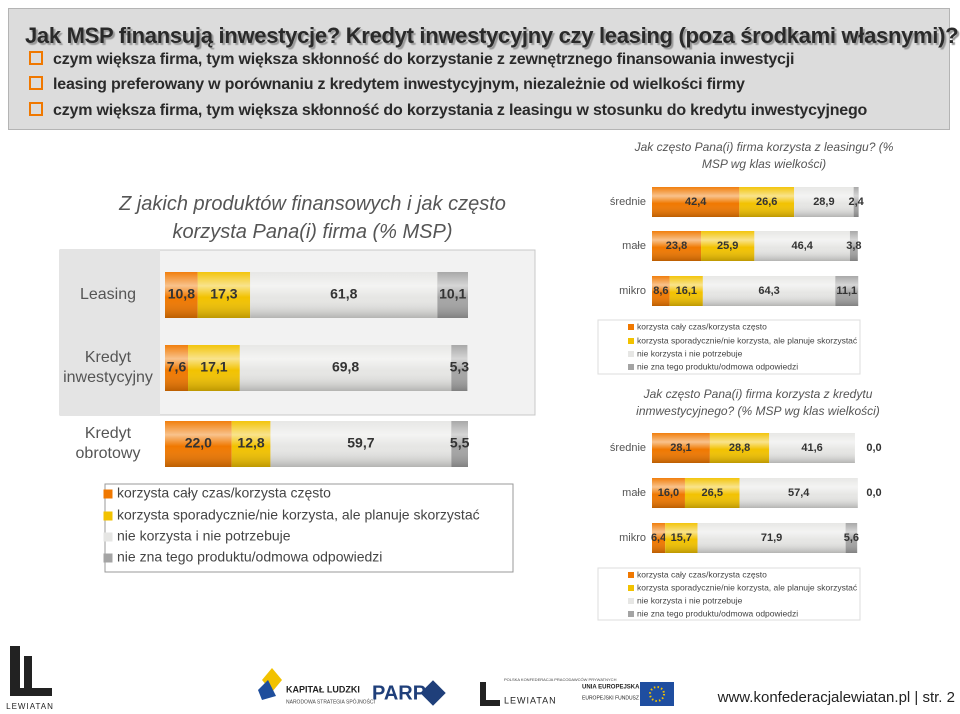  Describe the element at coordinates (696, 202) in the screenshot. I see `data-label: 42,4` at that location.